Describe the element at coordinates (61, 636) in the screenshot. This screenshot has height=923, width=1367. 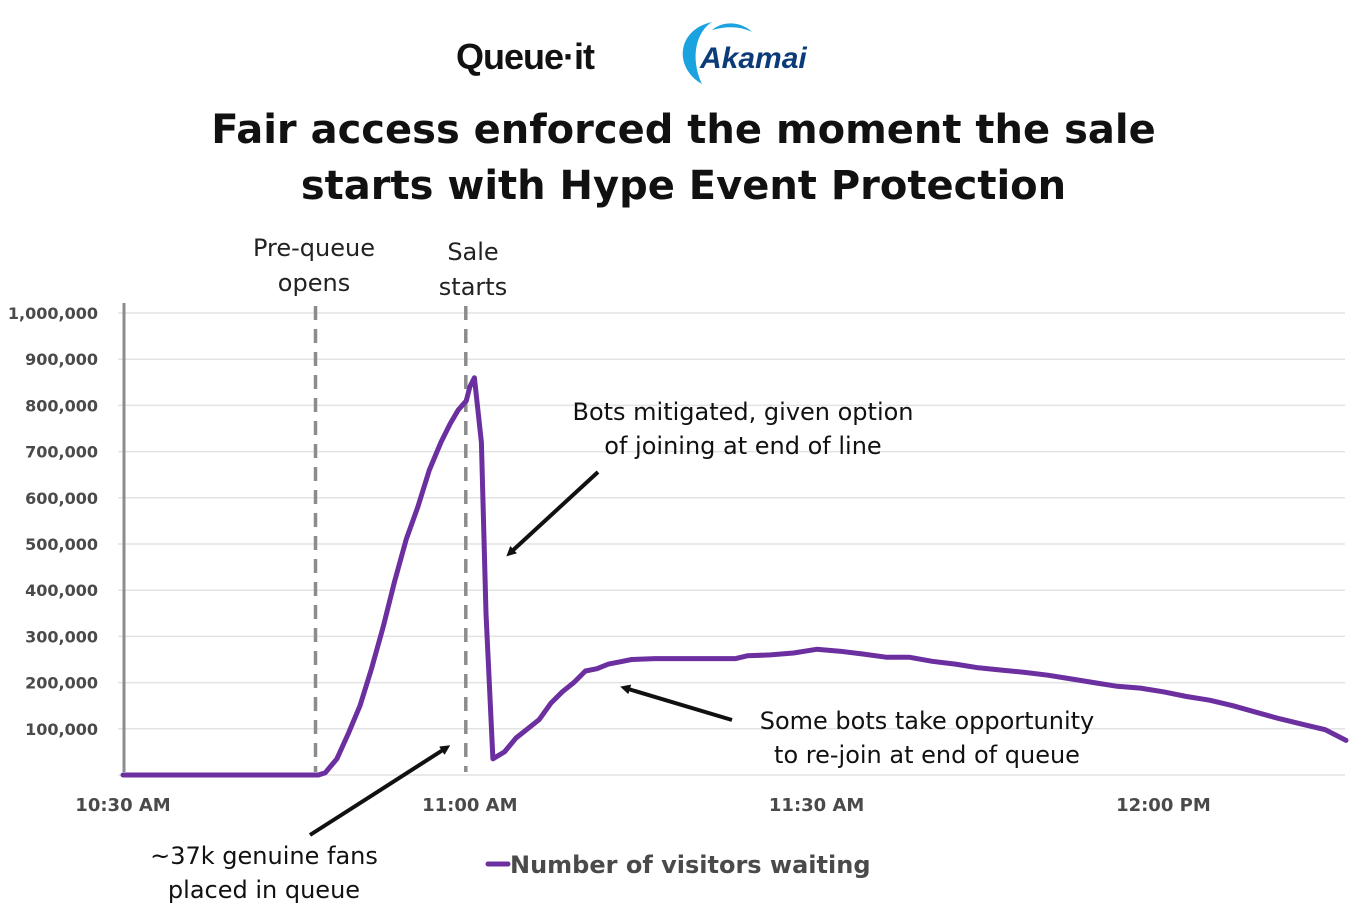
I see `y-tick-label: 300,000` at that location.